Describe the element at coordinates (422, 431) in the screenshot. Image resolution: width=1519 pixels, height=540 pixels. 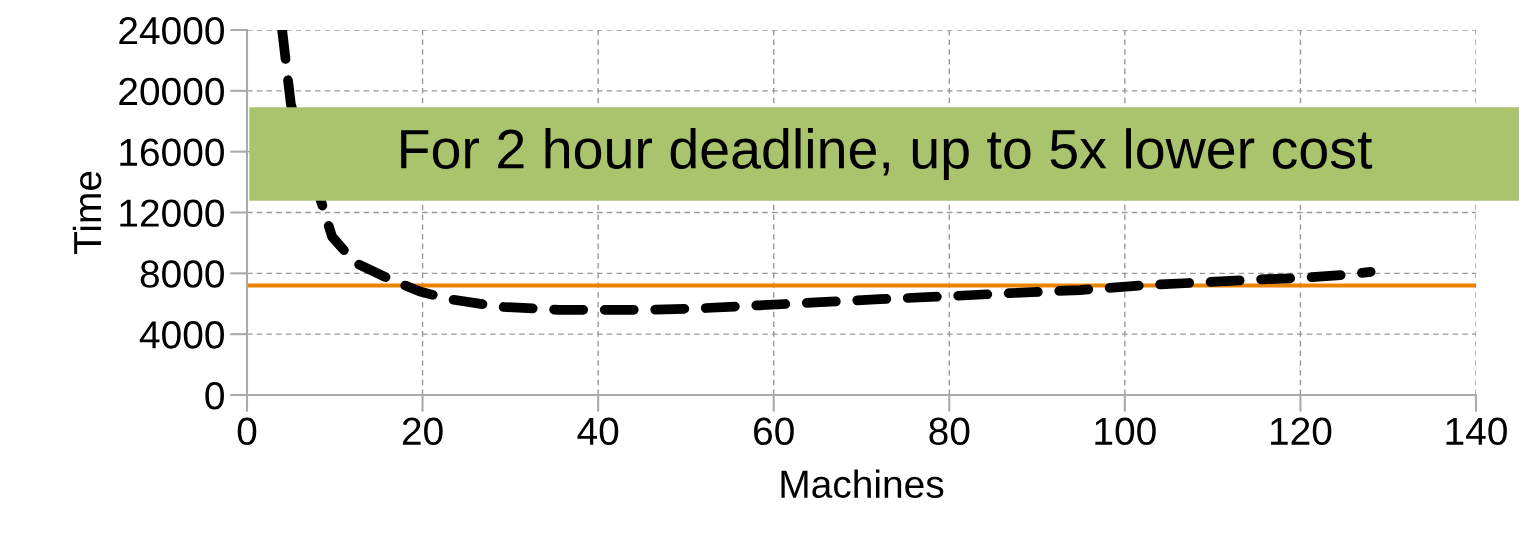
I see `x-tick-label: 20` at that location.